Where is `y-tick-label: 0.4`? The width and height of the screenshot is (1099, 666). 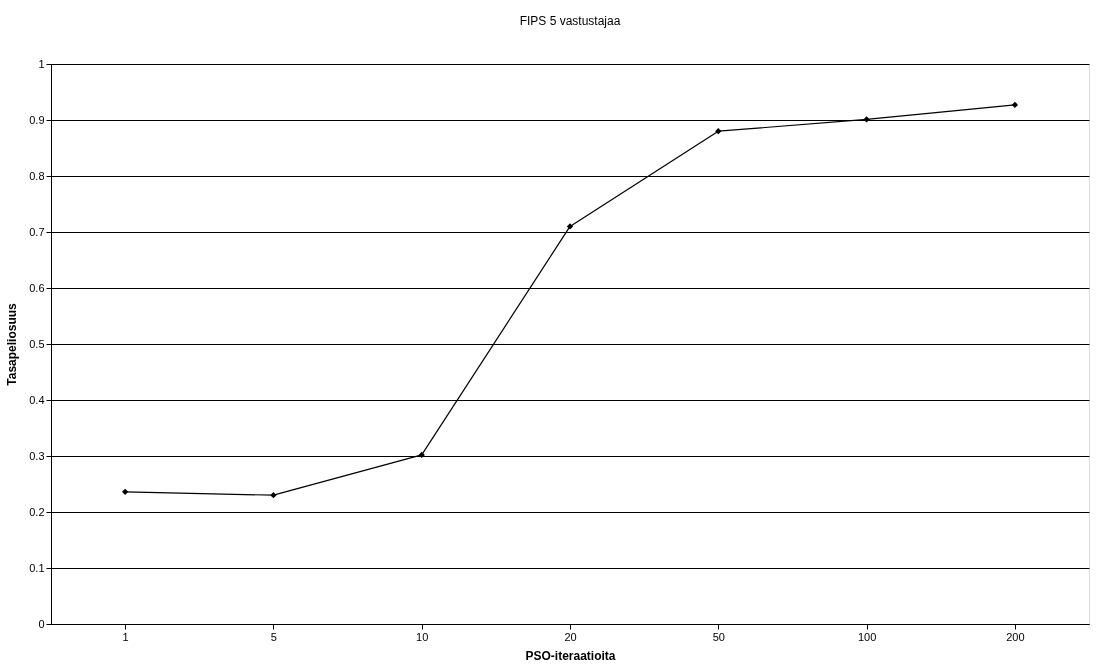 y-tick-label: 0.4 is located at coordinates (37, 399).